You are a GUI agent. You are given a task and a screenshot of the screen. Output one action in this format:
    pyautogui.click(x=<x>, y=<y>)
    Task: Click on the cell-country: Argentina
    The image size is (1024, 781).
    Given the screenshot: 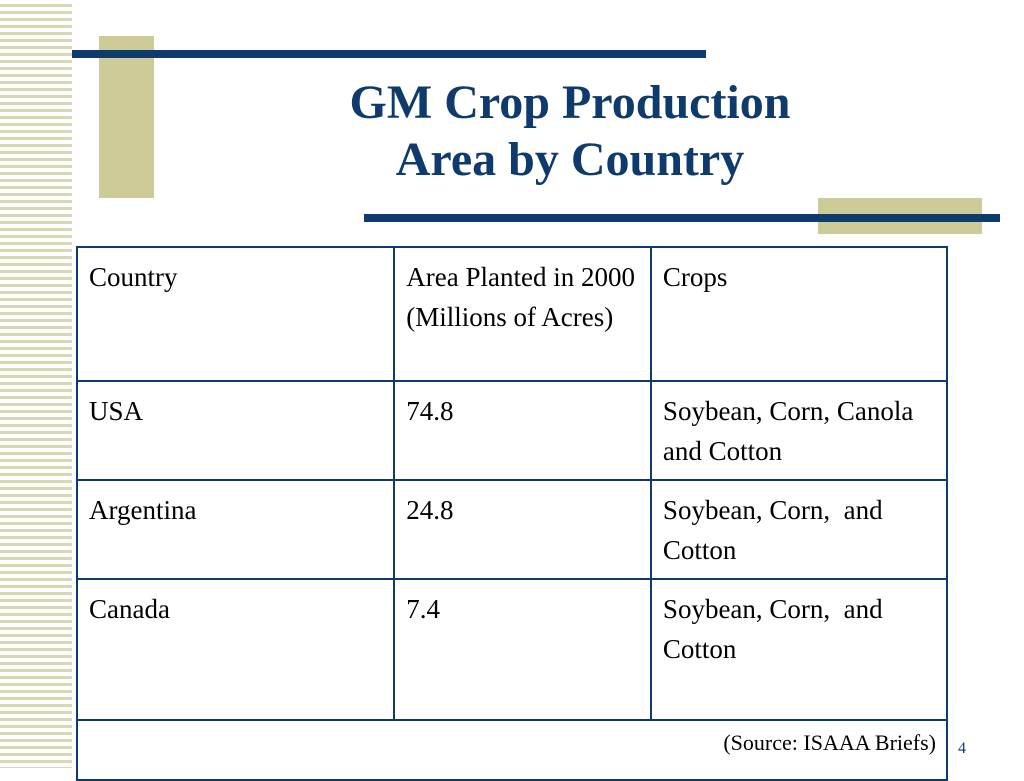 What is the action you would take?
    pyautogui.click(x=235, y=529)
    